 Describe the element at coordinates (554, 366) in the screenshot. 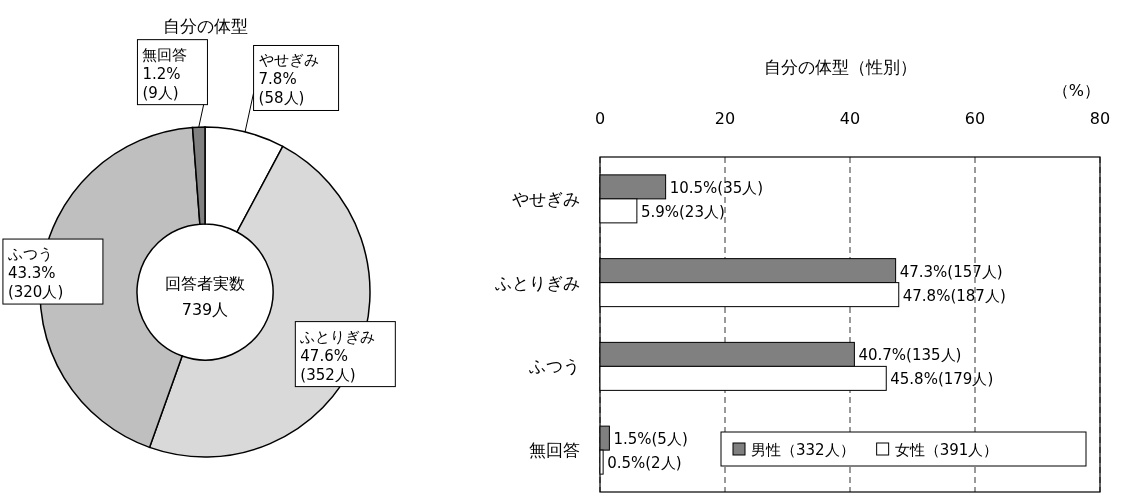

I see `y-tick-label: ふつう` at that location.